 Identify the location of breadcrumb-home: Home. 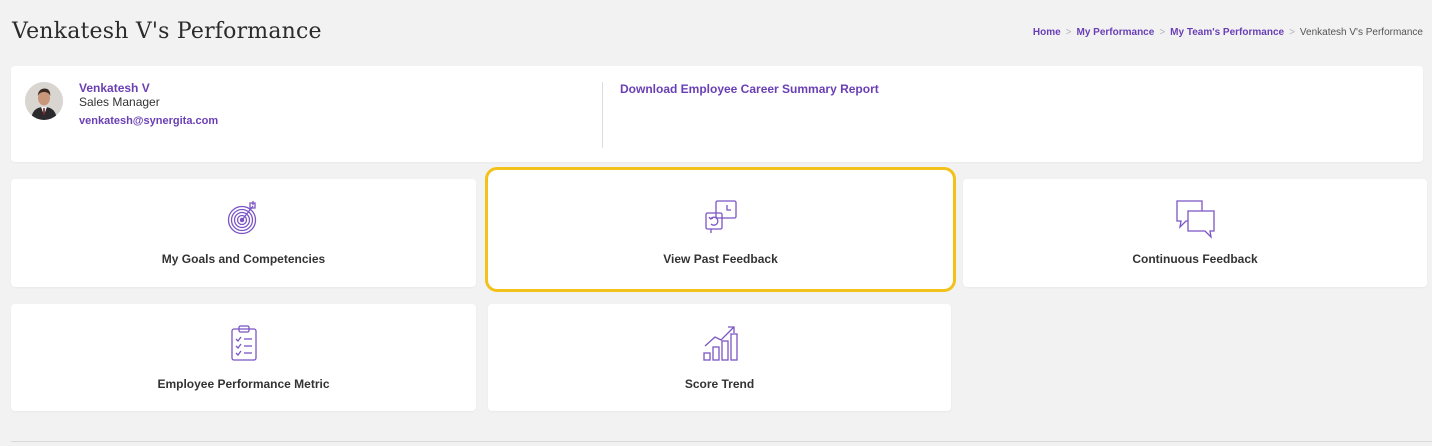
(1046, 32).